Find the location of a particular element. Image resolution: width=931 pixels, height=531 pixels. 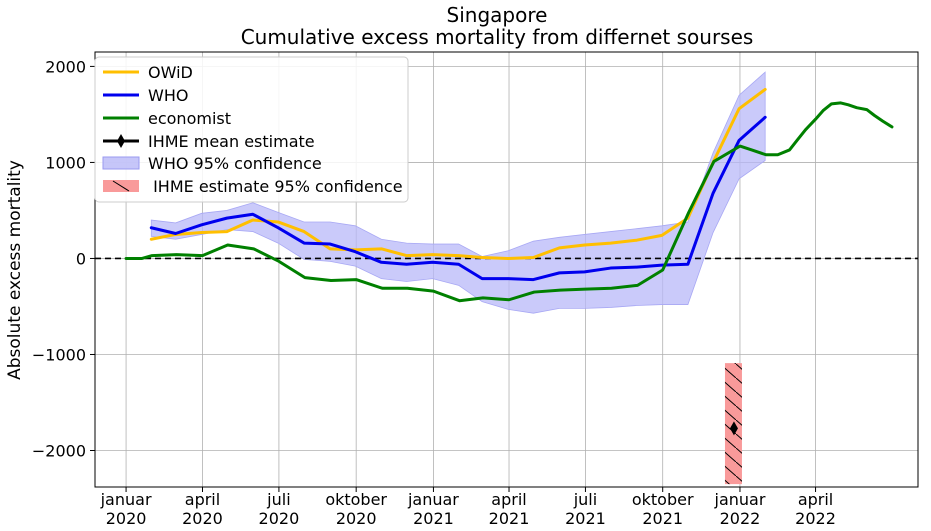

y-tick-label: 2000 is located at coordinates (65, 66).